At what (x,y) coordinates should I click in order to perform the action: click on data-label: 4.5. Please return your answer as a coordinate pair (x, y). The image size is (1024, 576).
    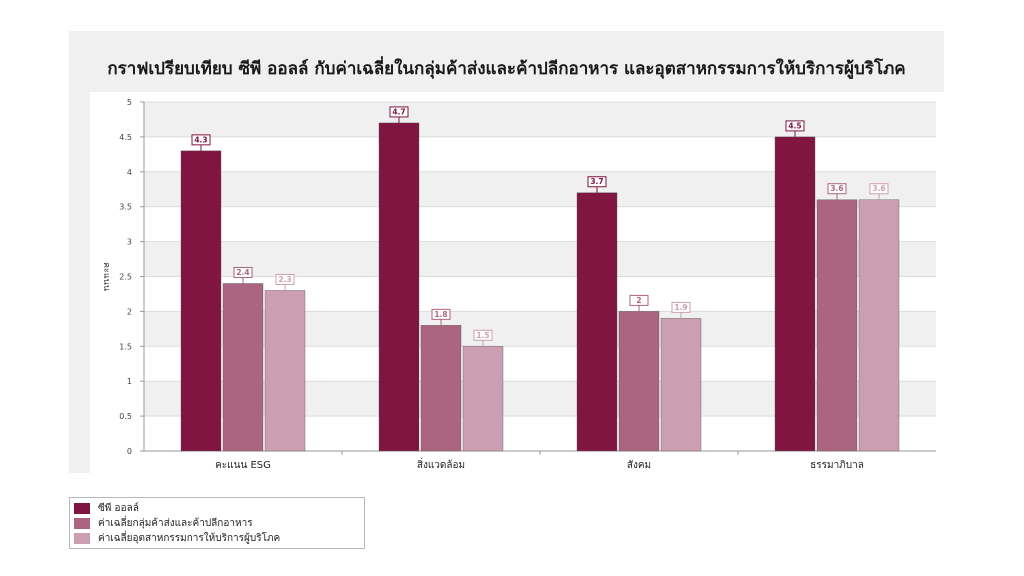
    Looking at the image, I should click on (794, 125).